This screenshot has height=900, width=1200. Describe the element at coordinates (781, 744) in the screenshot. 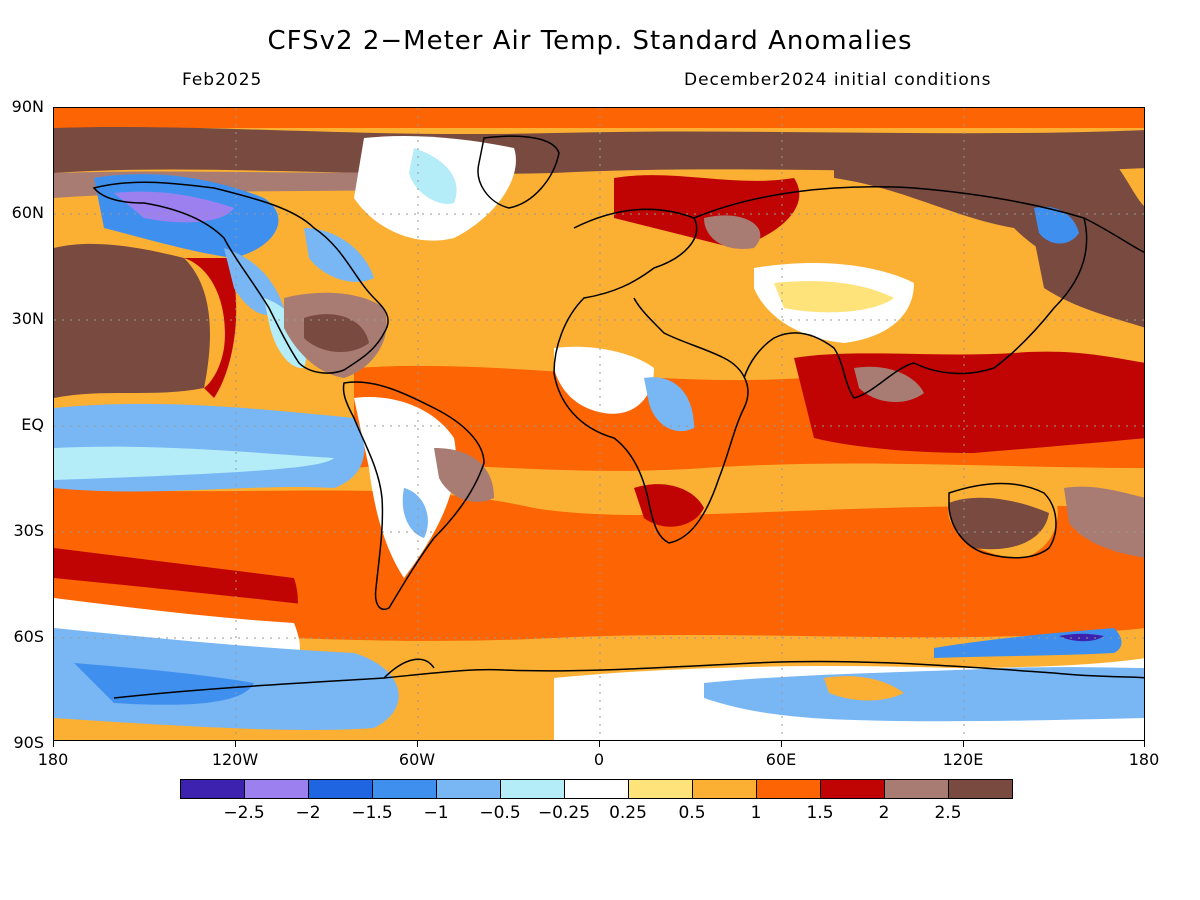

I see `tick-60e` at that location.